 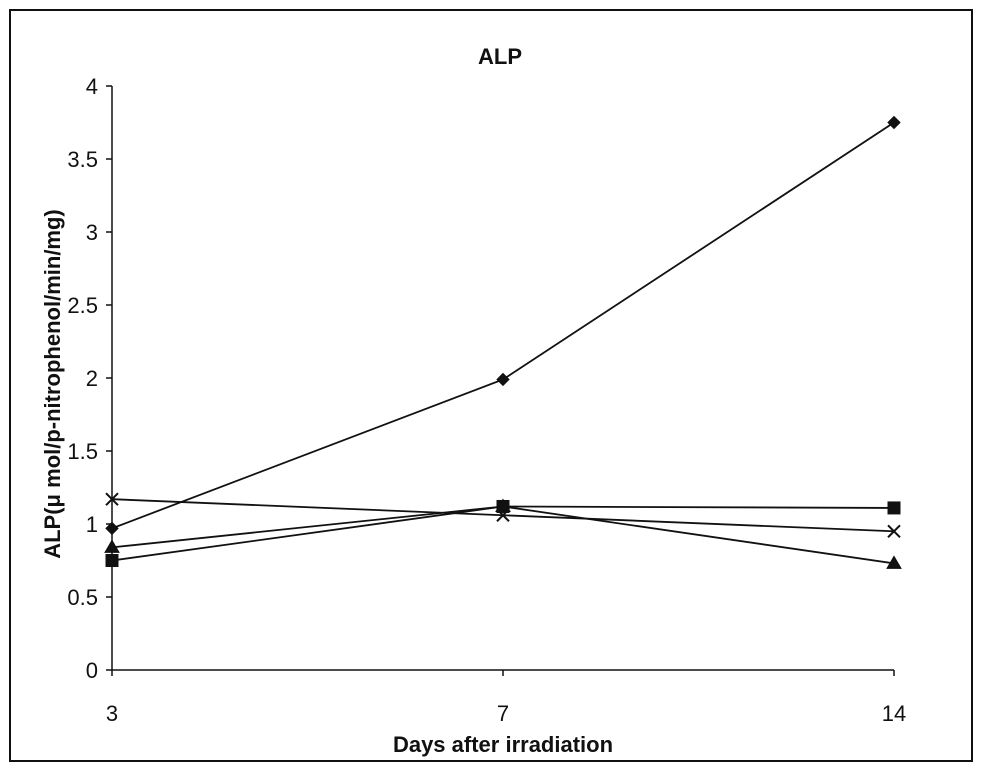 What do you see at coordinates (92, 232) in the screenshot?
I see `y-tick-label: 3` at bounding box center [92, 232].